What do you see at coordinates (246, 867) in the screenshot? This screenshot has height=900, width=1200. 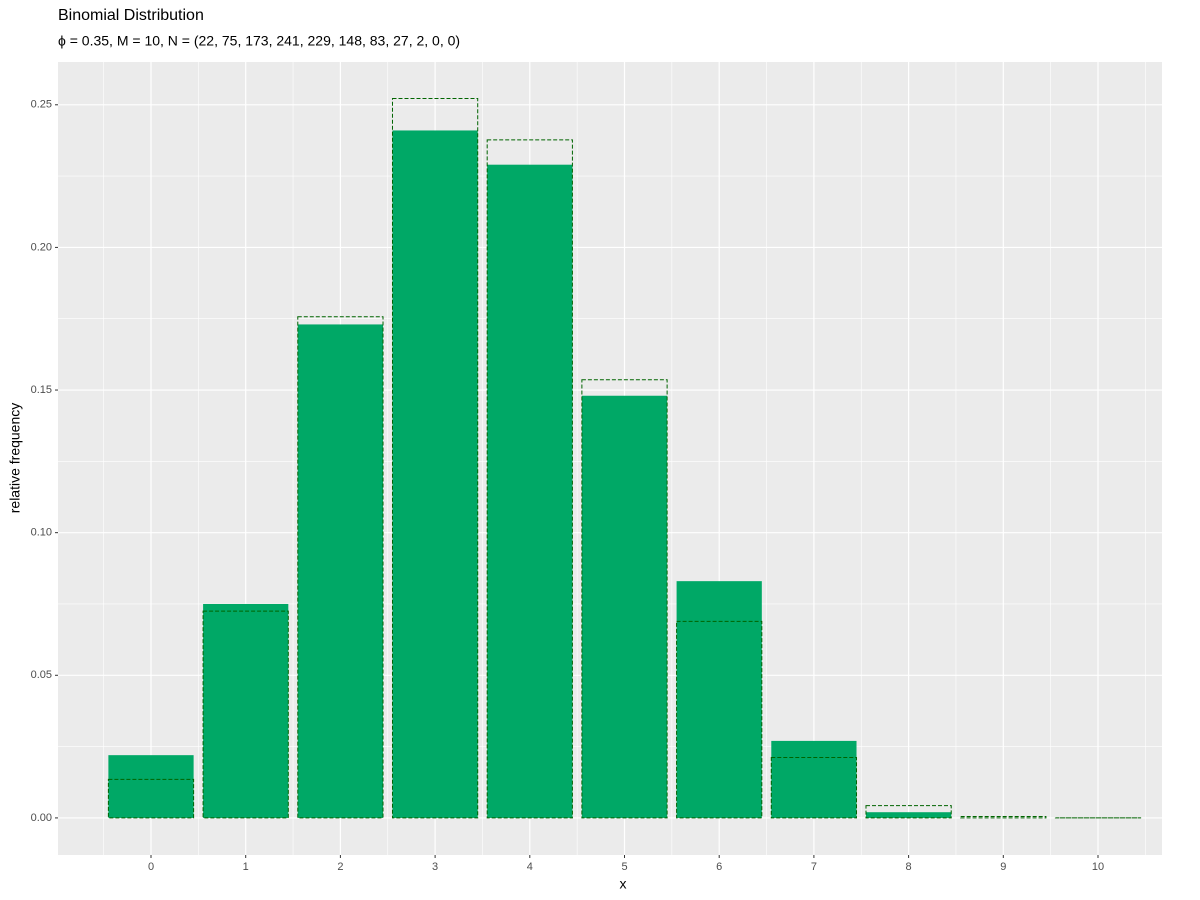 I see `x-tick-label: 1` at bounding box center [246, 867].